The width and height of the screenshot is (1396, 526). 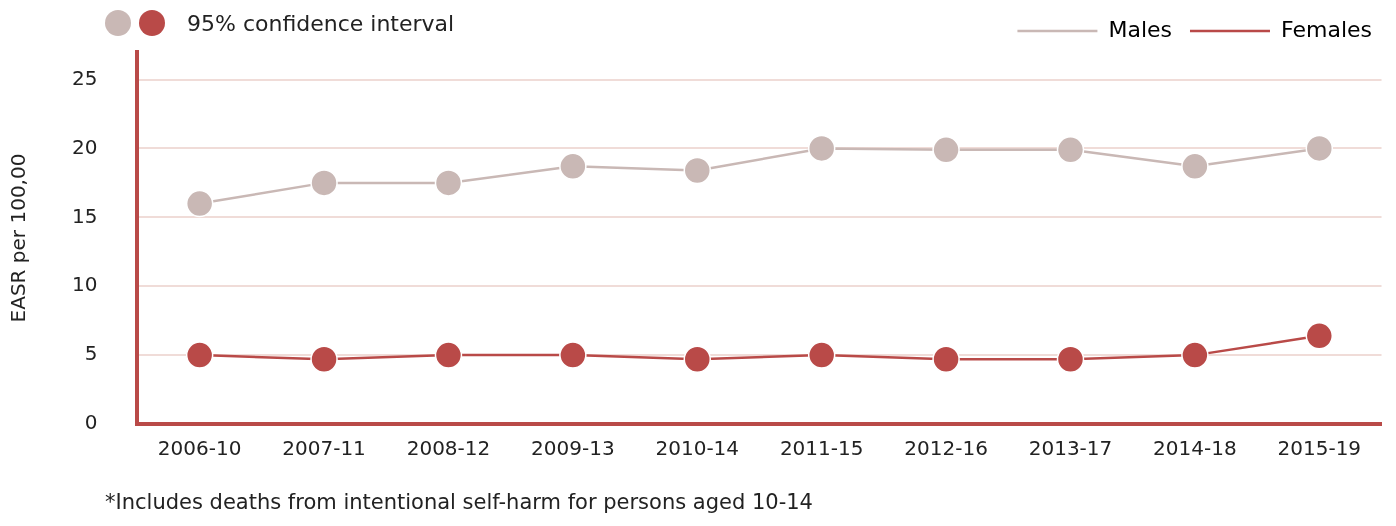 What do you see at coordinates (85, 284) in the screenshot?
I see `y-tick-label: 10` at bounding box center [85, 284].